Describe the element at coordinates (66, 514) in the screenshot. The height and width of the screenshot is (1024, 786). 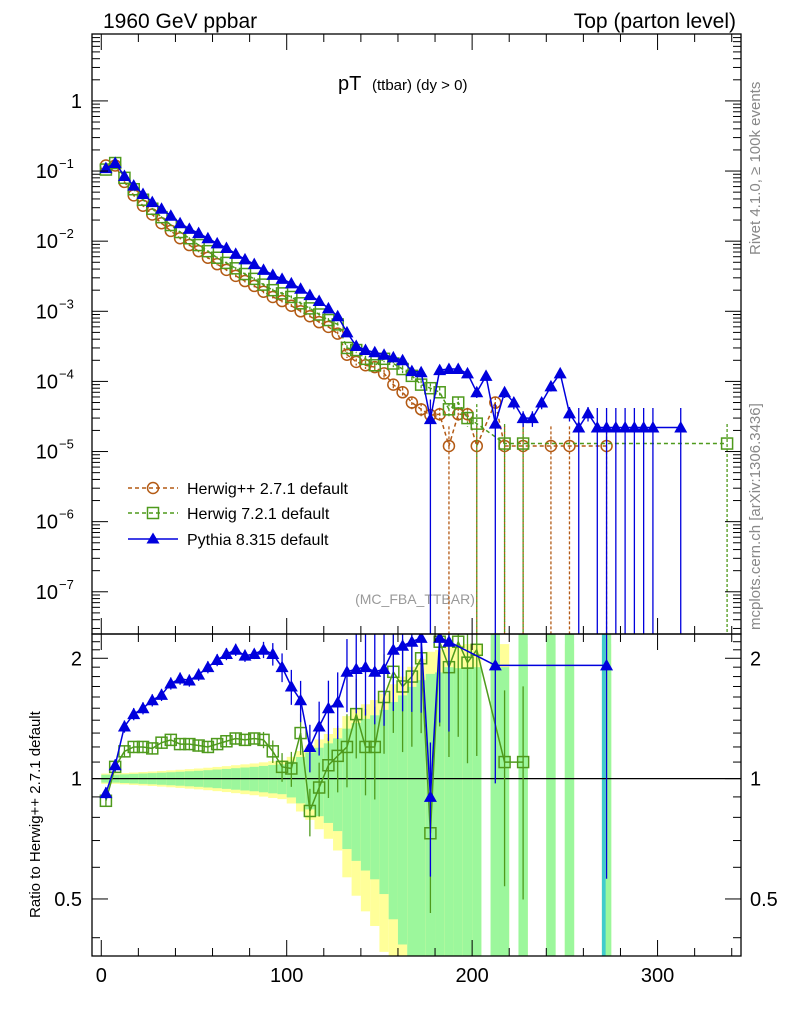
I see `y-tick-exponent: −6` at that location.